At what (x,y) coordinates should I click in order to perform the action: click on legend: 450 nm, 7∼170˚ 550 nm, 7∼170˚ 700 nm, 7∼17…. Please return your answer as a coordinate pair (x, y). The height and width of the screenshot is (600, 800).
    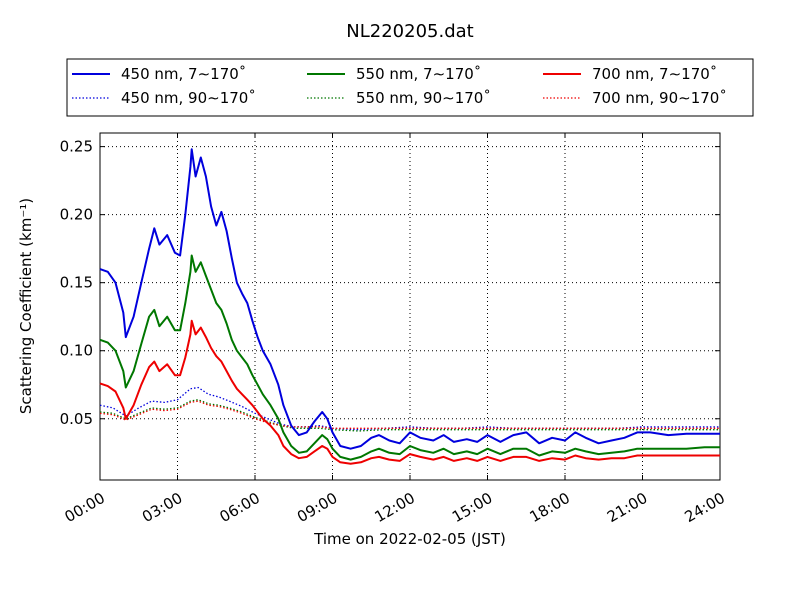
    Looking at the image, I should click on (410, 87).